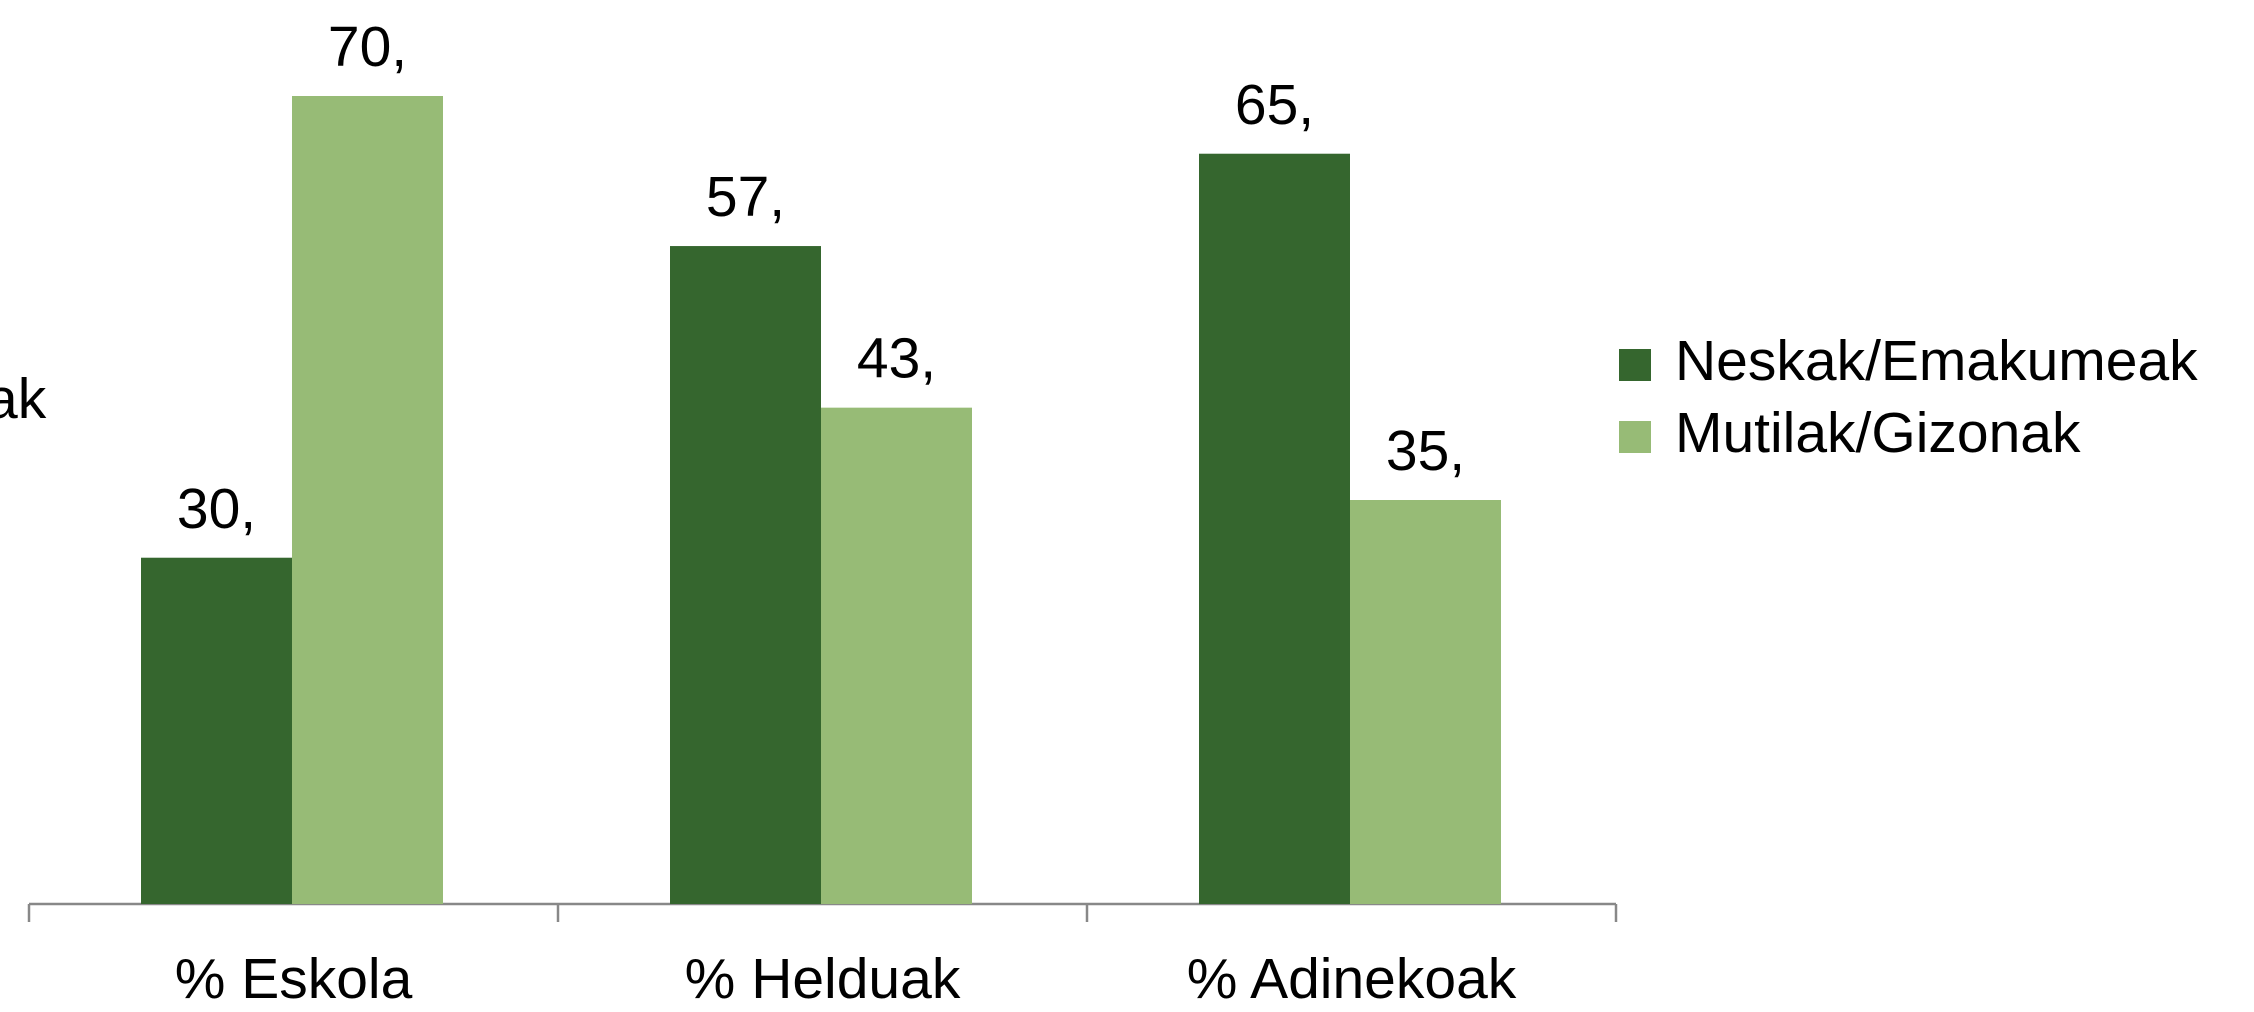 Image resolution: width=2254 pixels, height=1012 pixels. Describe the element at coordinates (23, 399) in the screenshot. I see `y-axis-label: ak` at that location.